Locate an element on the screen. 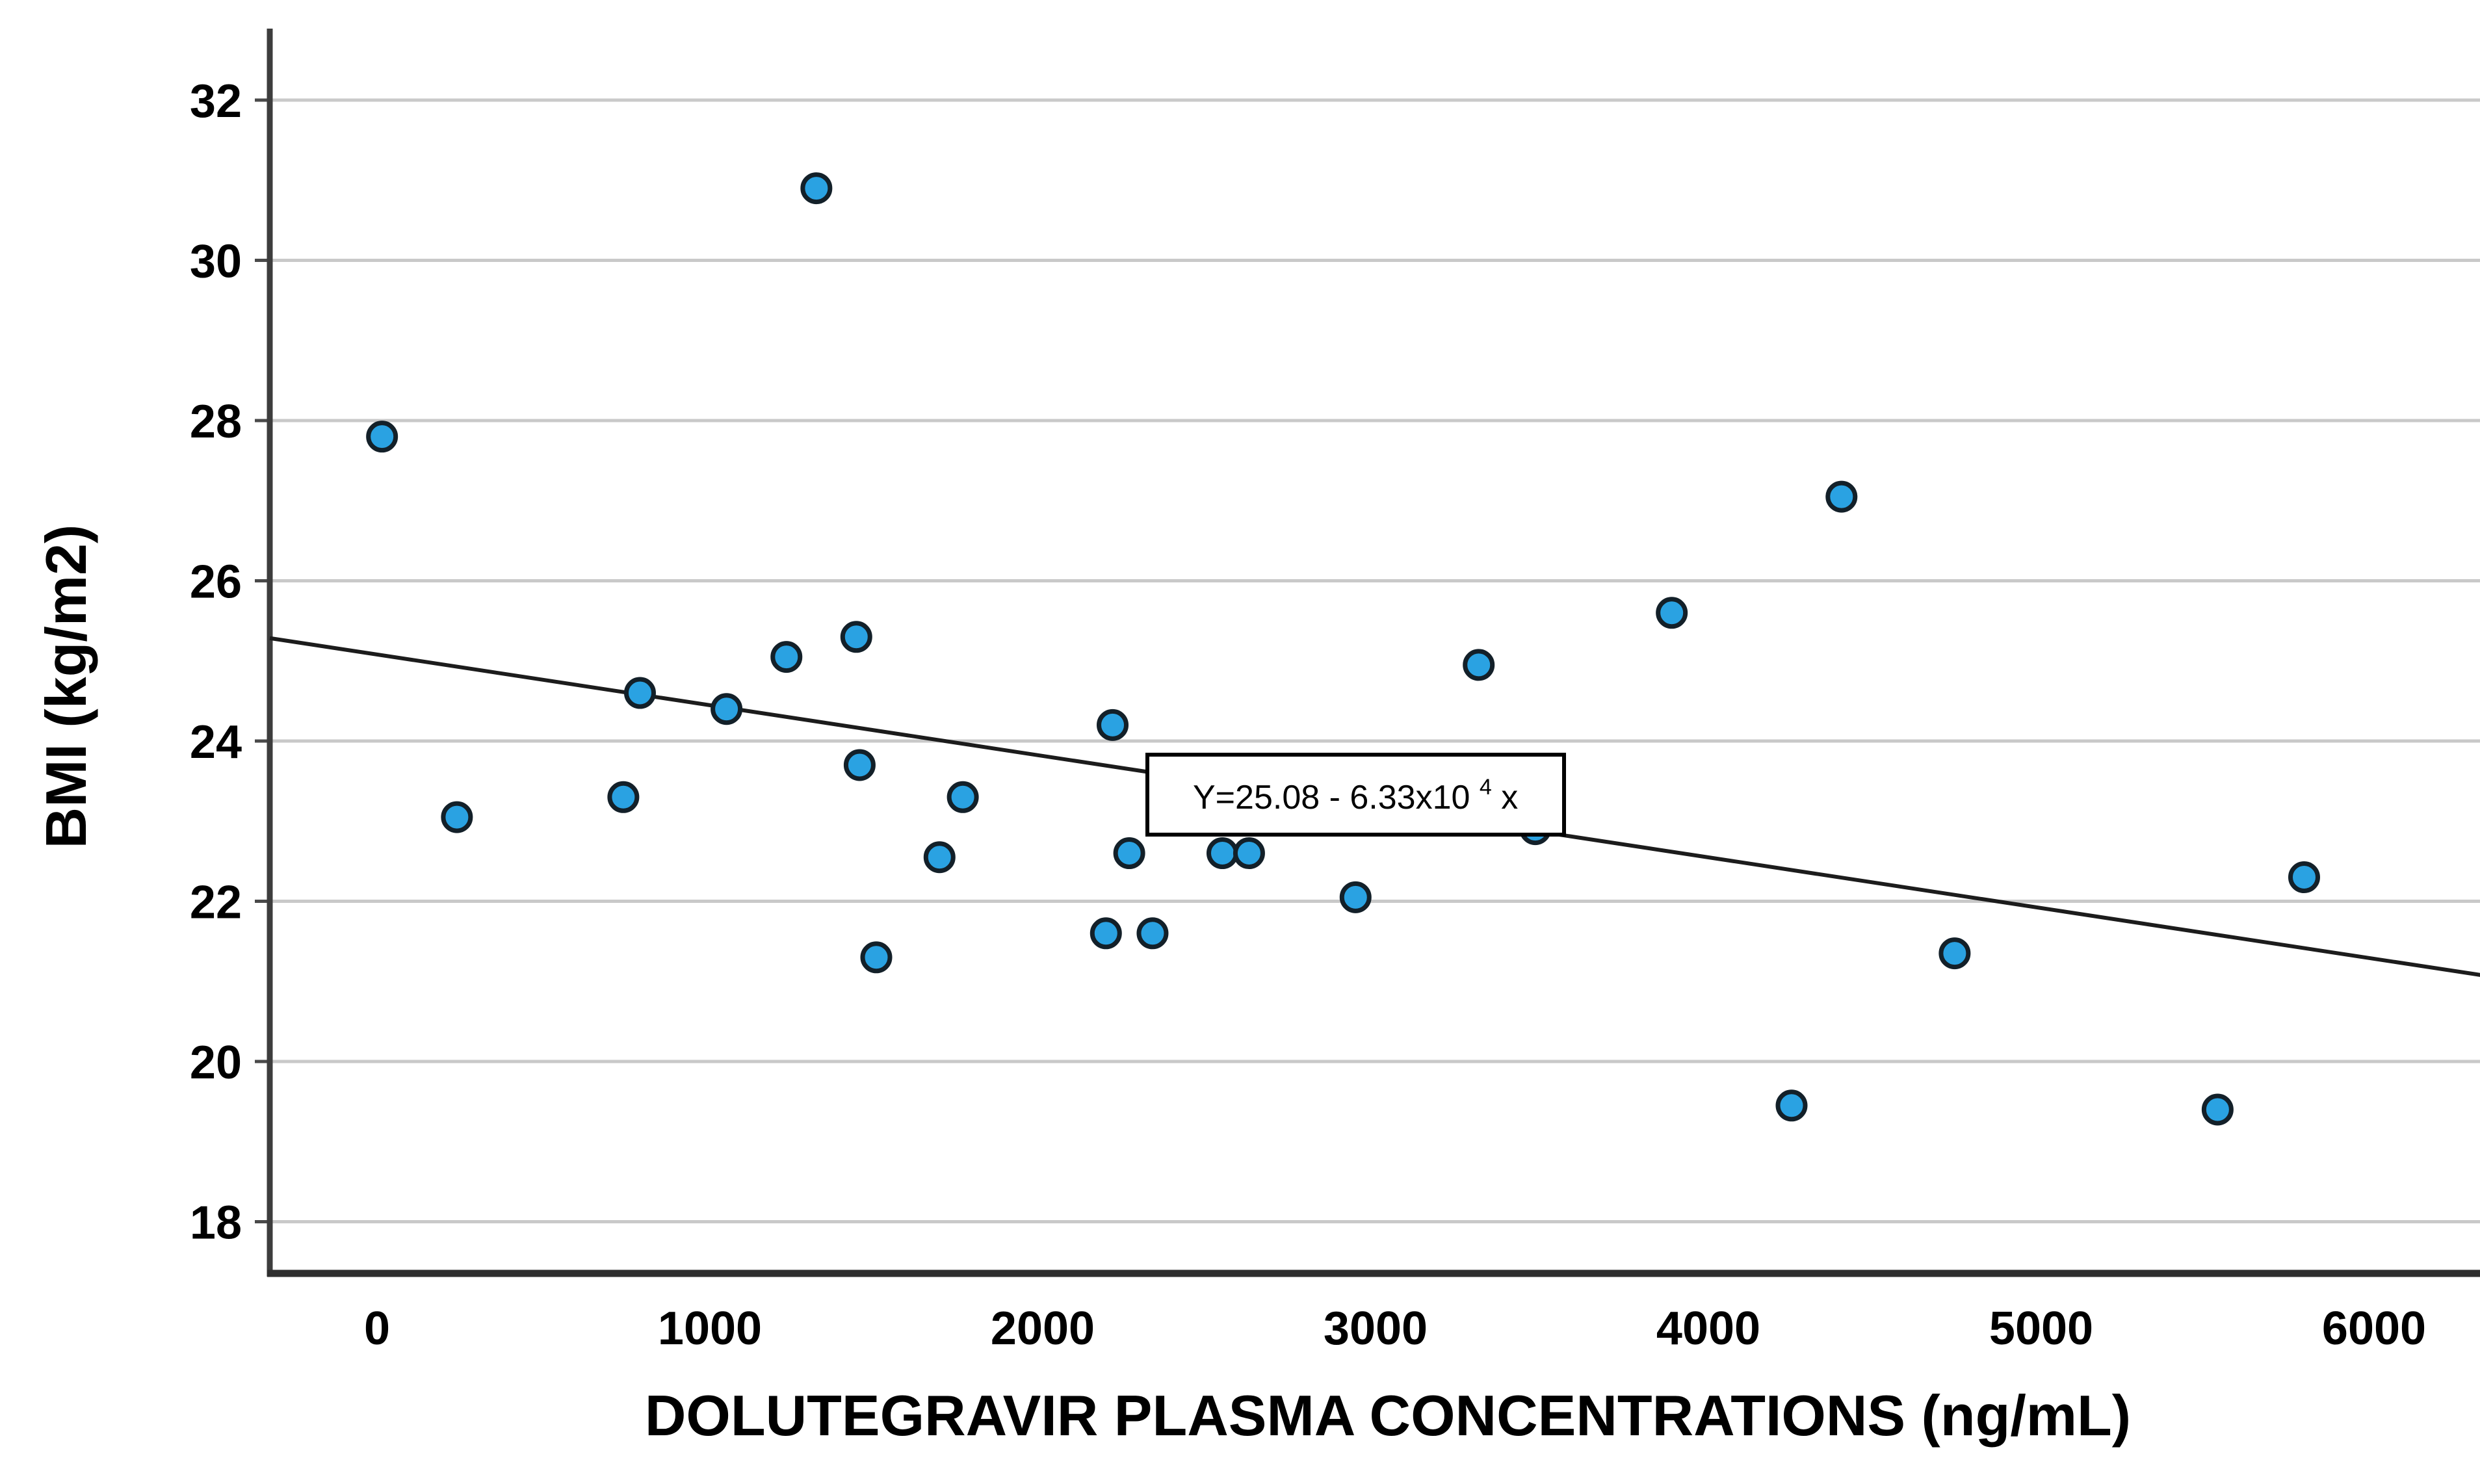 The image size is (2480, 1484). equation-box is located at coordinates (1355, 795).